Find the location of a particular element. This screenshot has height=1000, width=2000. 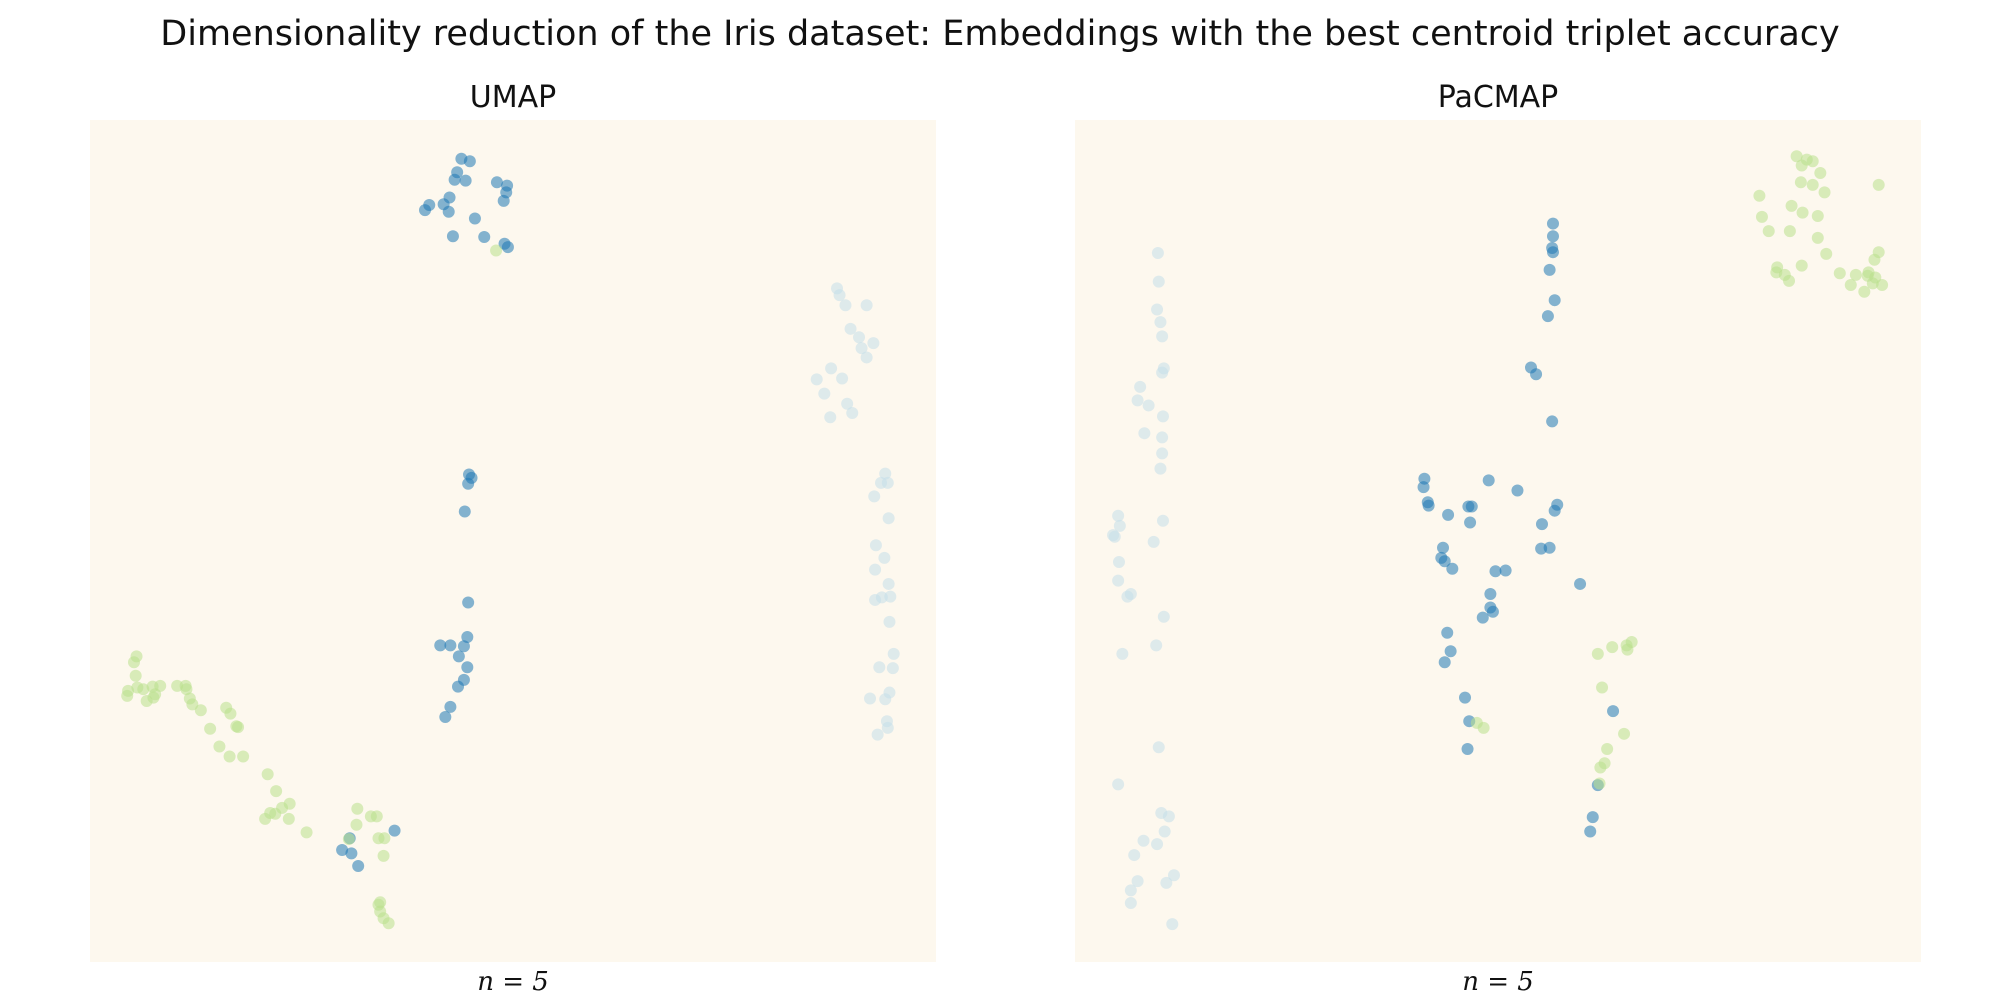

pacmap-xlabel: n = 5 is located at coordinates (1498, 982).